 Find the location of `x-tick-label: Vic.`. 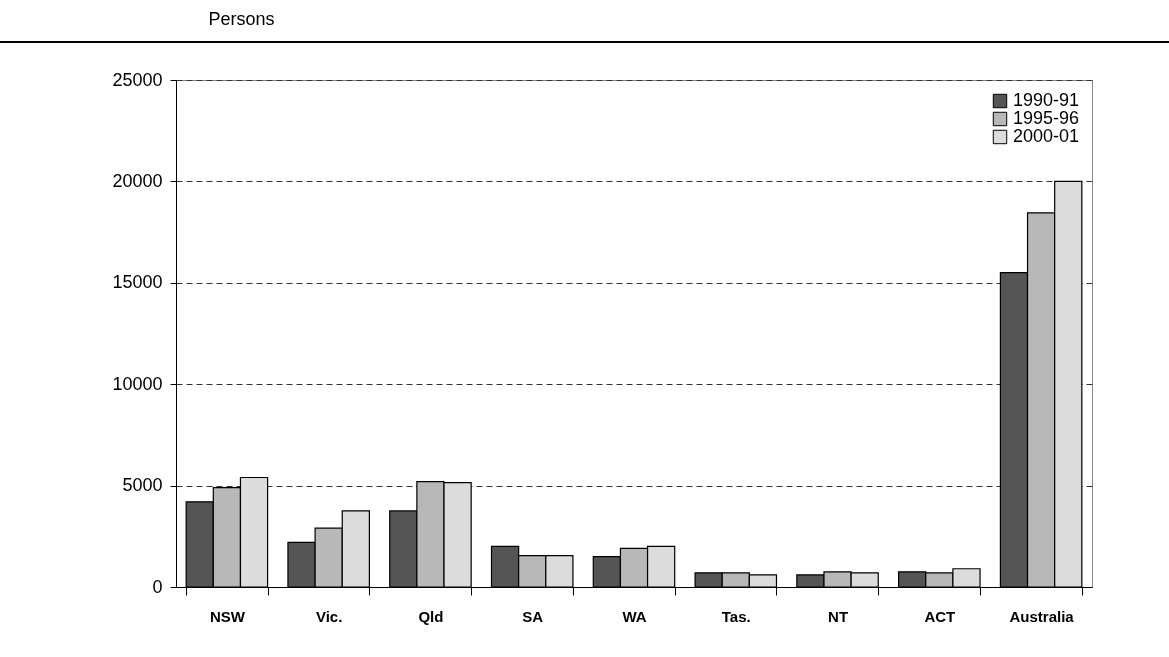

x-tick-label: Vic. is located at coordinates (329, 616).